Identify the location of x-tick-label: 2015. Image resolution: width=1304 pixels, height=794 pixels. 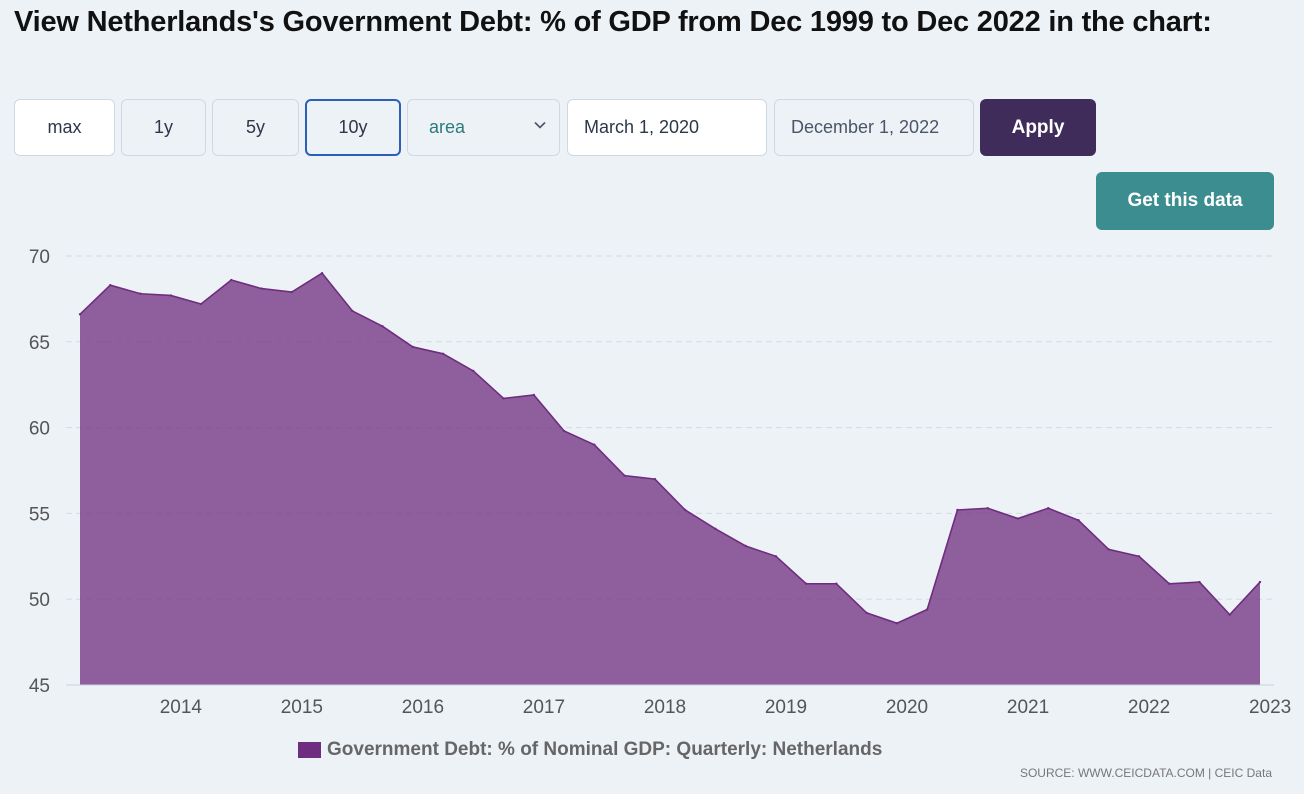
(302, 707).